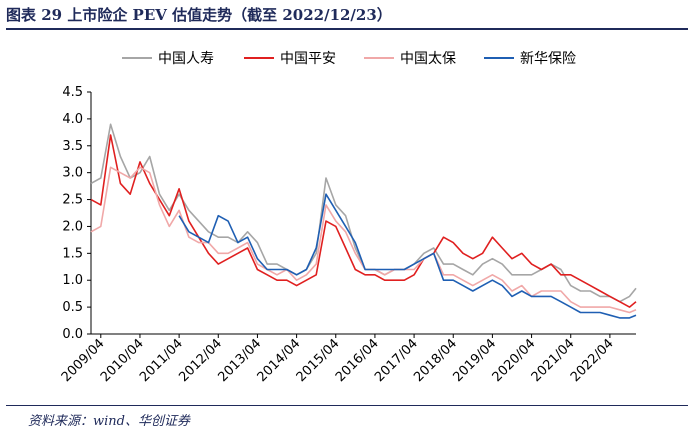 The height and width of the screenshot is (430, 694). I want to click on y-tick-label: 4.0, so click(72, 119).